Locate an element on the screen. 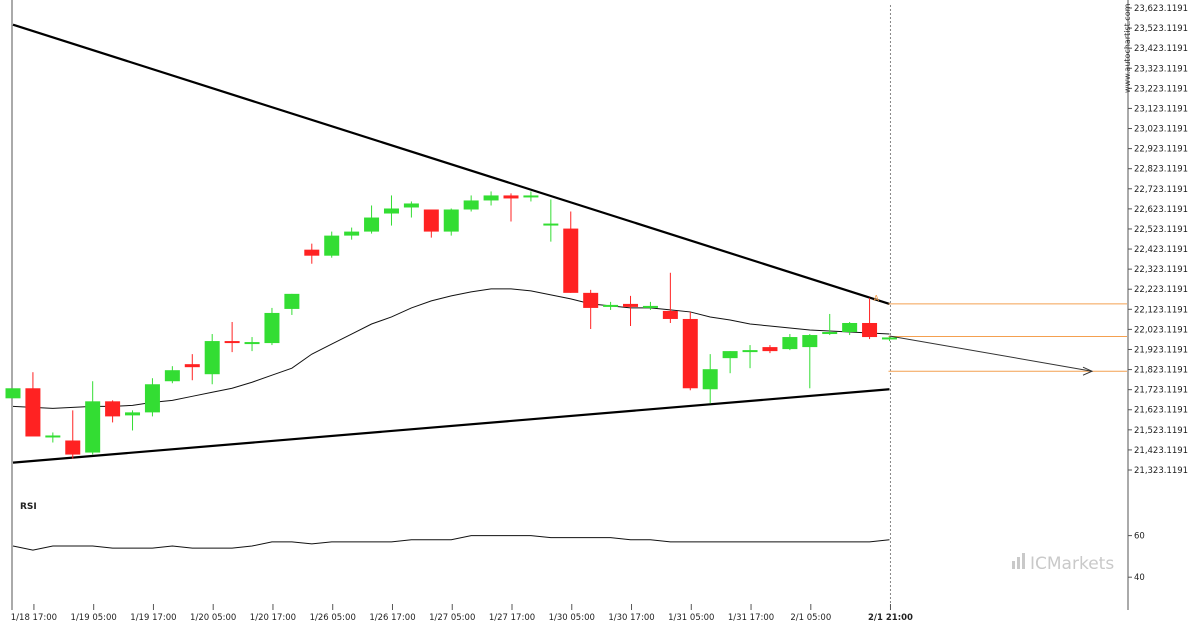  x-tick-label: 1/20 05:00 is located at coordinates (213, 618).